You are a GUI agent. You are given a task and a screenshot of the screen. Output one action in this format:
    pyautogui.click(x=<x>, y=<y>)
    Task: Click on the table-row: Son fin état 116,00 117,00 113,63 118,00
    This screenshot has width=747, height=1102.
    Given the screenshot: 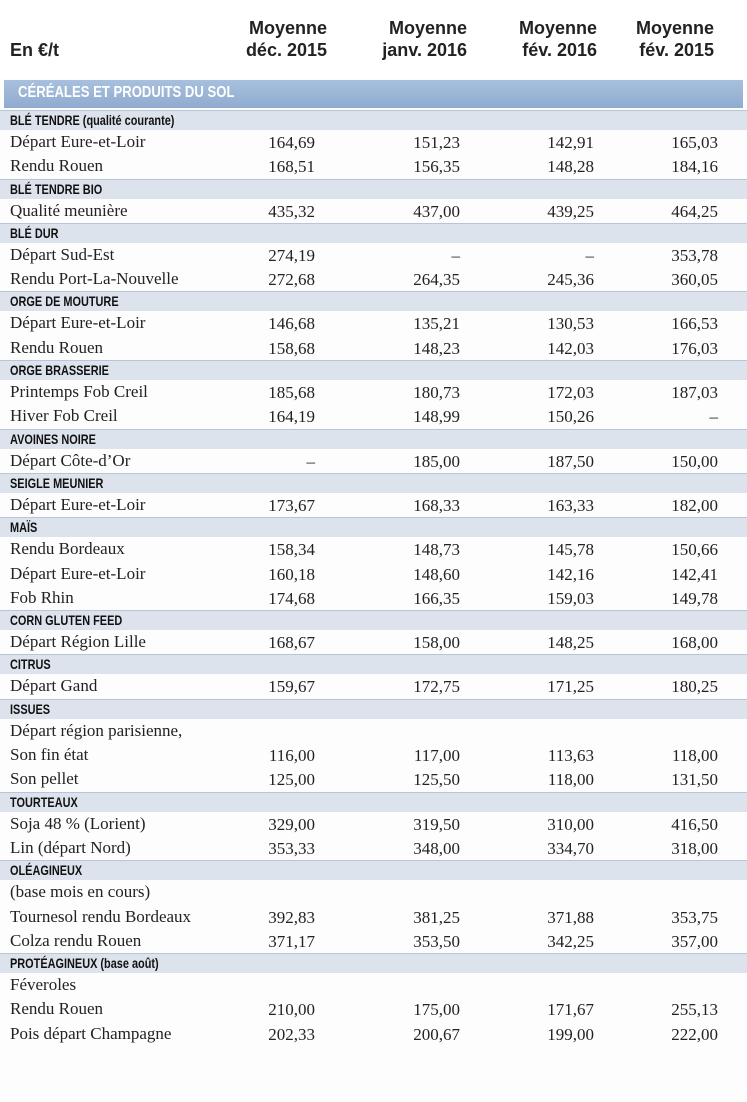 What is the action you would take?
    pyautogui.click(x=373, y=755)
    